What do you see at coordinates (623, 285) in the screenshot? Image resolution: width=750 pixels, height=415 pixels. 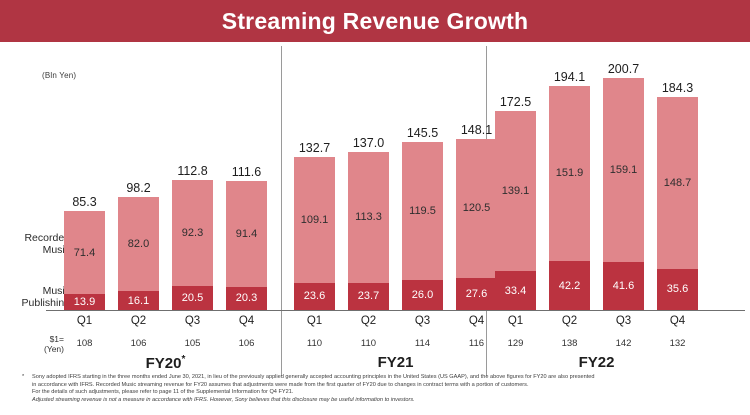 I see `bar-segment-music-publishing: 41.6` at bounding box center [623, 285].